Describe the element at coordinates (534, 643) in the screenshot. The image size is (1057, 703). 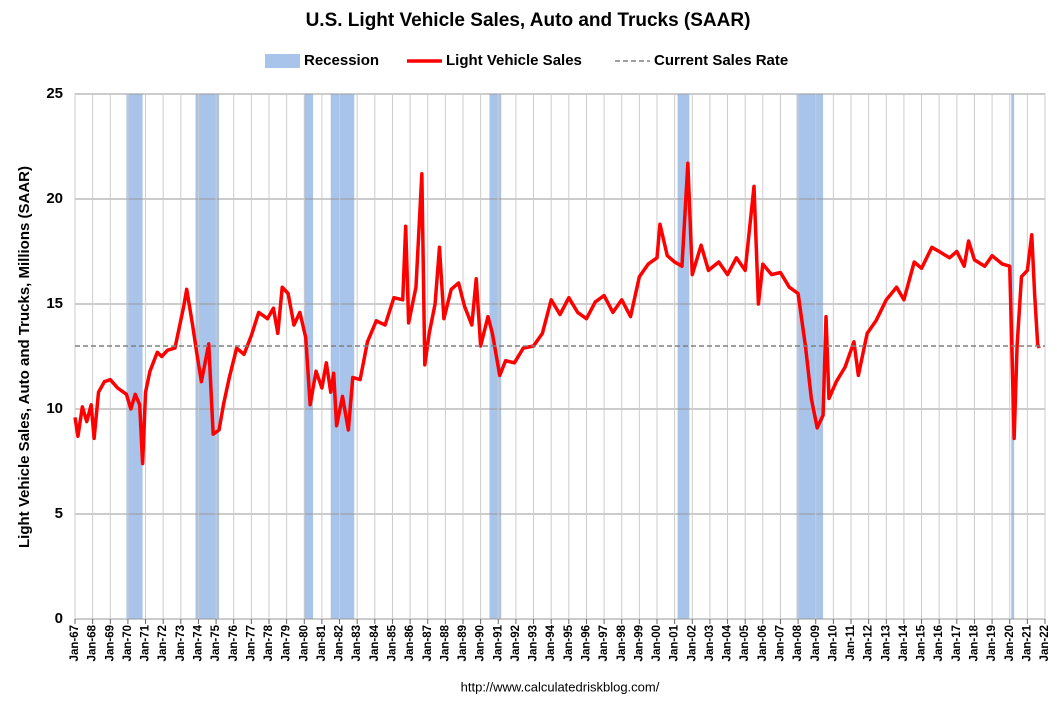
I see `x-tick-label: Jan-93` at that location.